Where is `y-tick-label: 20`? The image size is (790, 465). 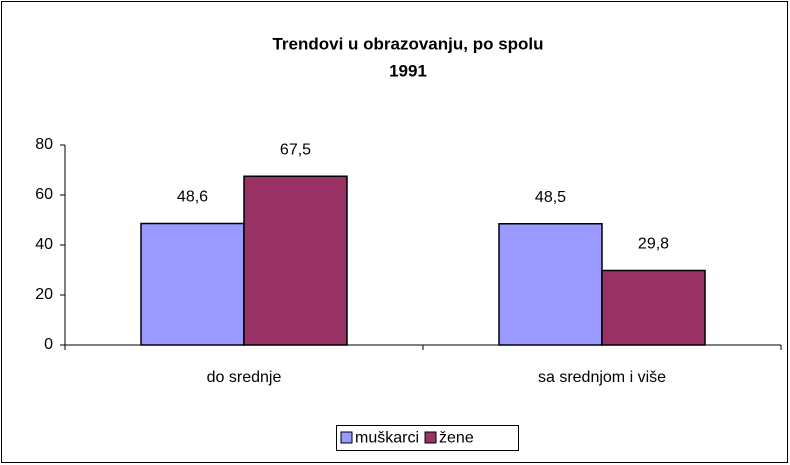 y-tick-label: 20 is located at coordinates (44, 294).